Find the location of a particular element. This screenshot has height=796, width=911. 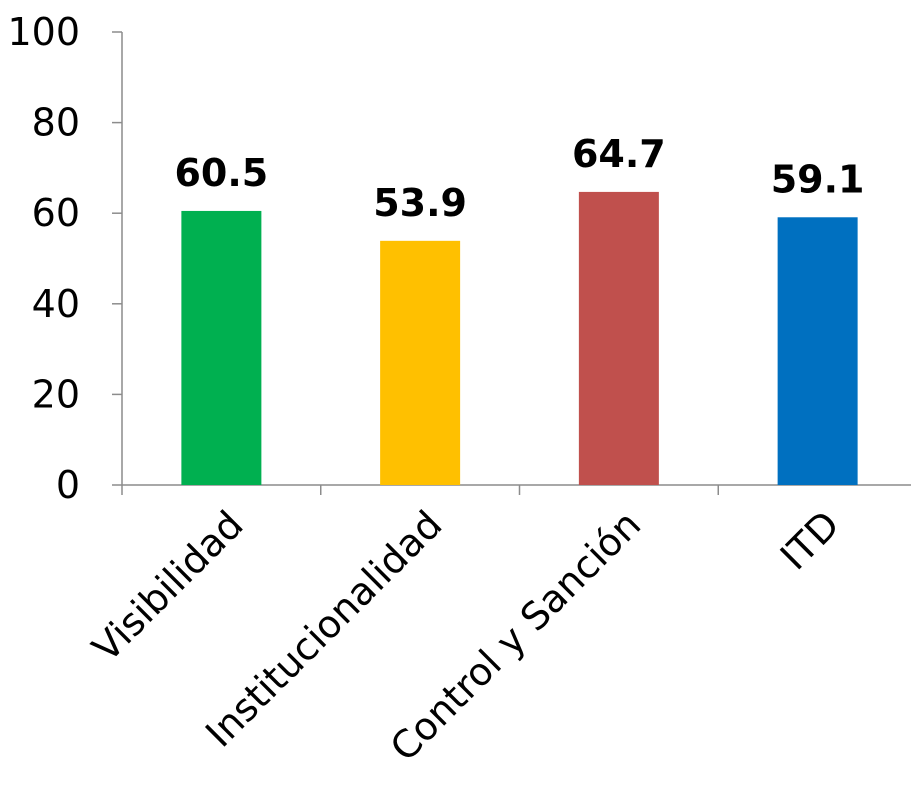

data-label: 60.5 is located at coordinates (221, 173).